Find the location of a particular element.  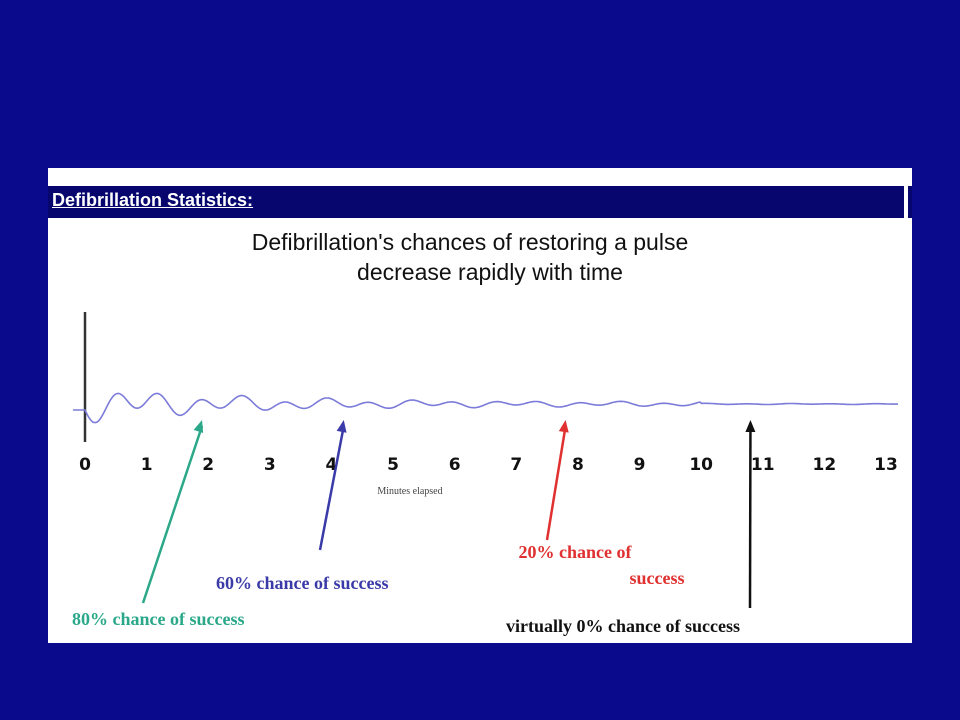

header-bar: Defibrillation Statistics: is located at coordinates (480, 202).